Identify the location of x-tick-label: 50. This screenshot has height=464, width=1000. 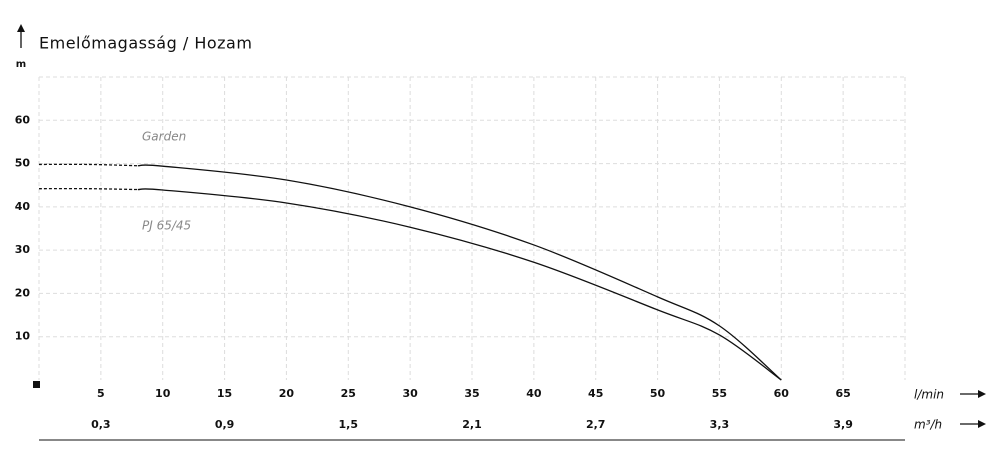
(658, 393).